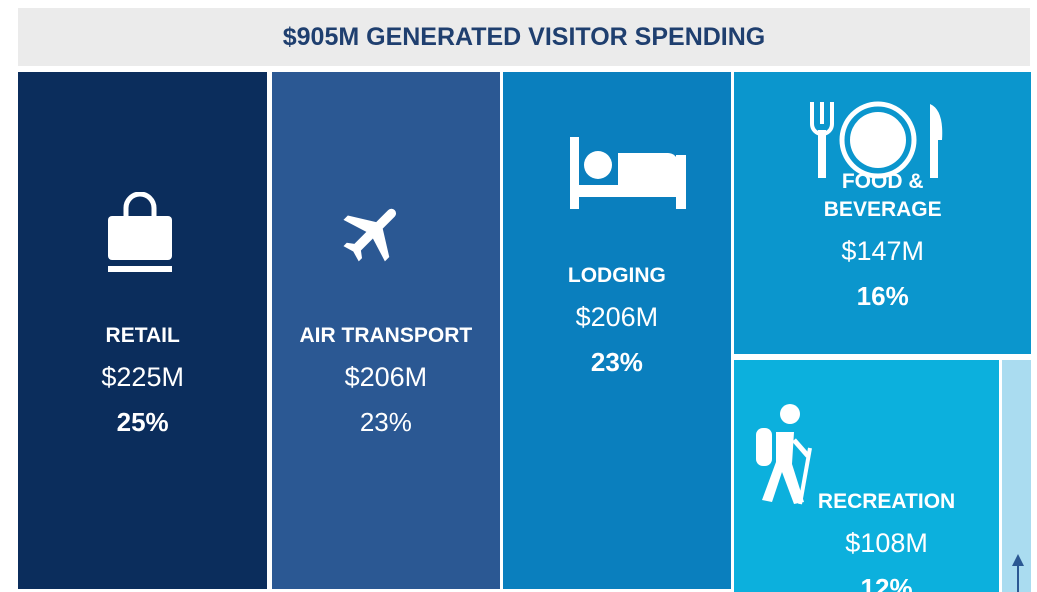 This screenshot has height=592, width=1037. I want to click on share-label: 12%, so click(886, 582).